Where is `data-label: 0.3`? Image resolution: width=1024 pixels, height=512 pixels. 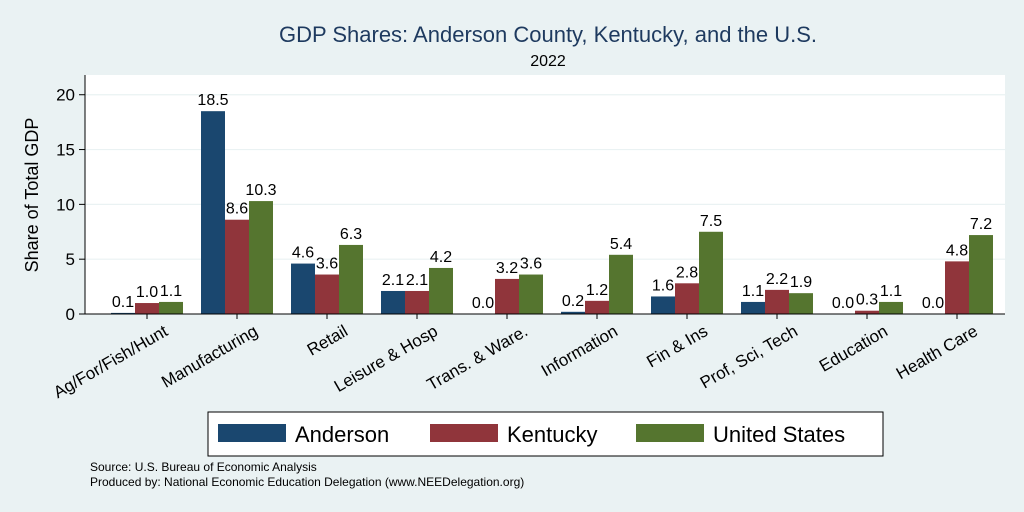 data-label: 0.3 is located at coordinates (867, 300).